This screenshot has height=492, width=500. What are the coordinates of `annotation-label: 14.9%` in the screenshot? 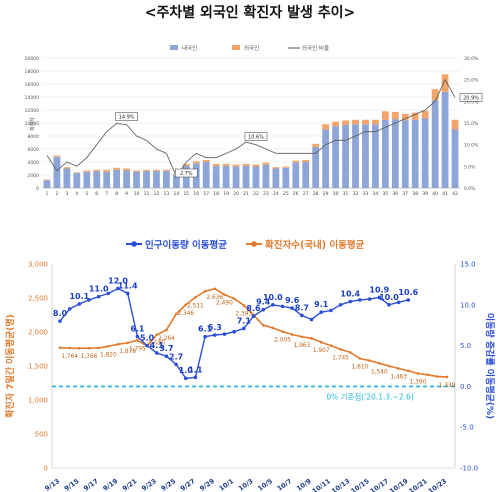 It's located at (127, 118).